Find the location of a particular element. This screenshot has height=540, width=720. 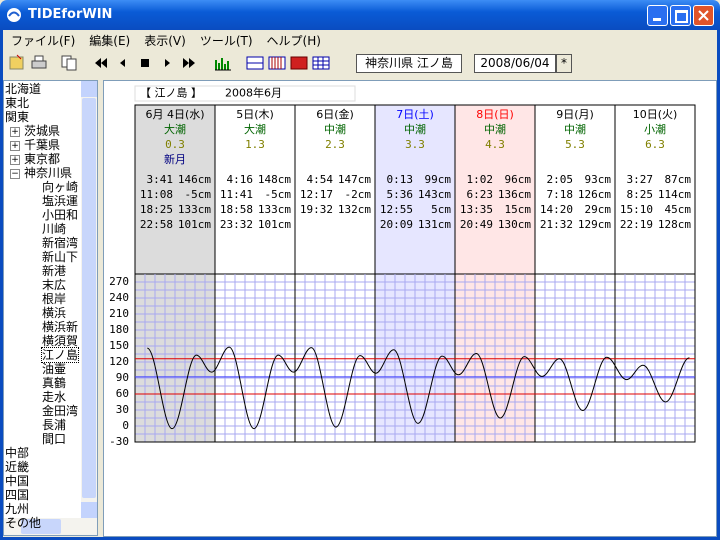

tree-item: 新宿湾 is located at coordinates (60, 243).